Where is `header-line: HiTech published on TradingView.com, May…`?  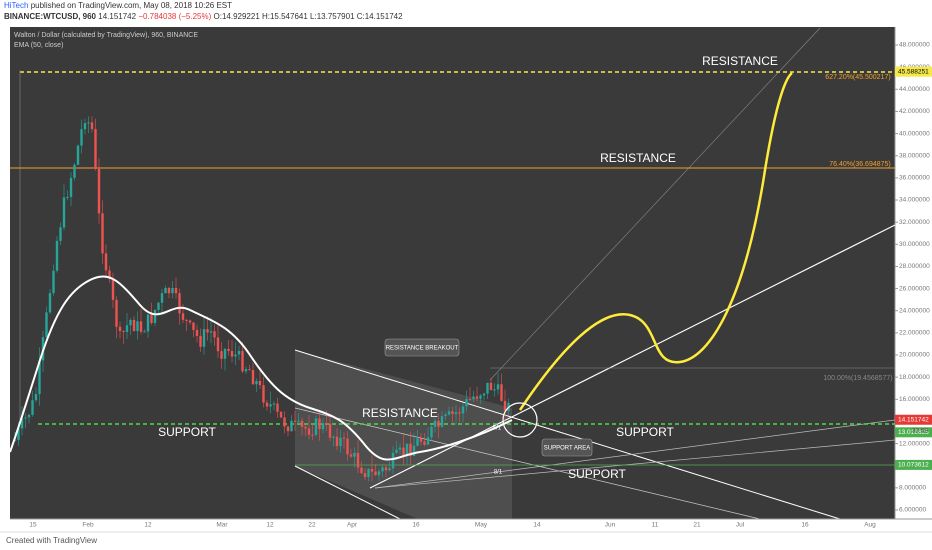 header-line: HiTech published on TradingView.com, May… is located at coordinates (118, 5).